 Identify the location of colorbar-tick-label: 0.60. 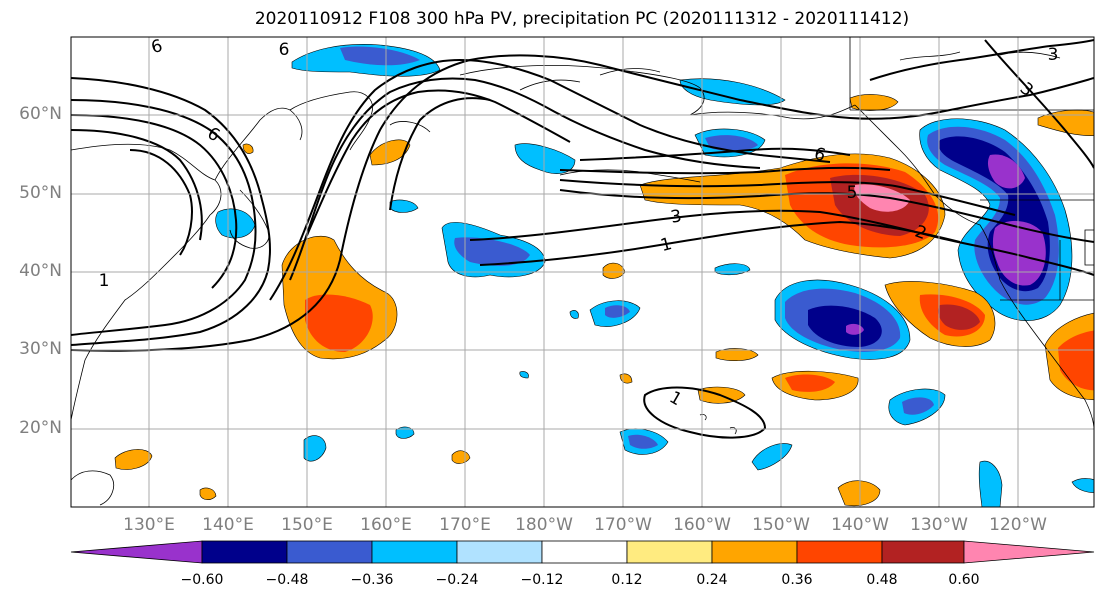
(964, 580).